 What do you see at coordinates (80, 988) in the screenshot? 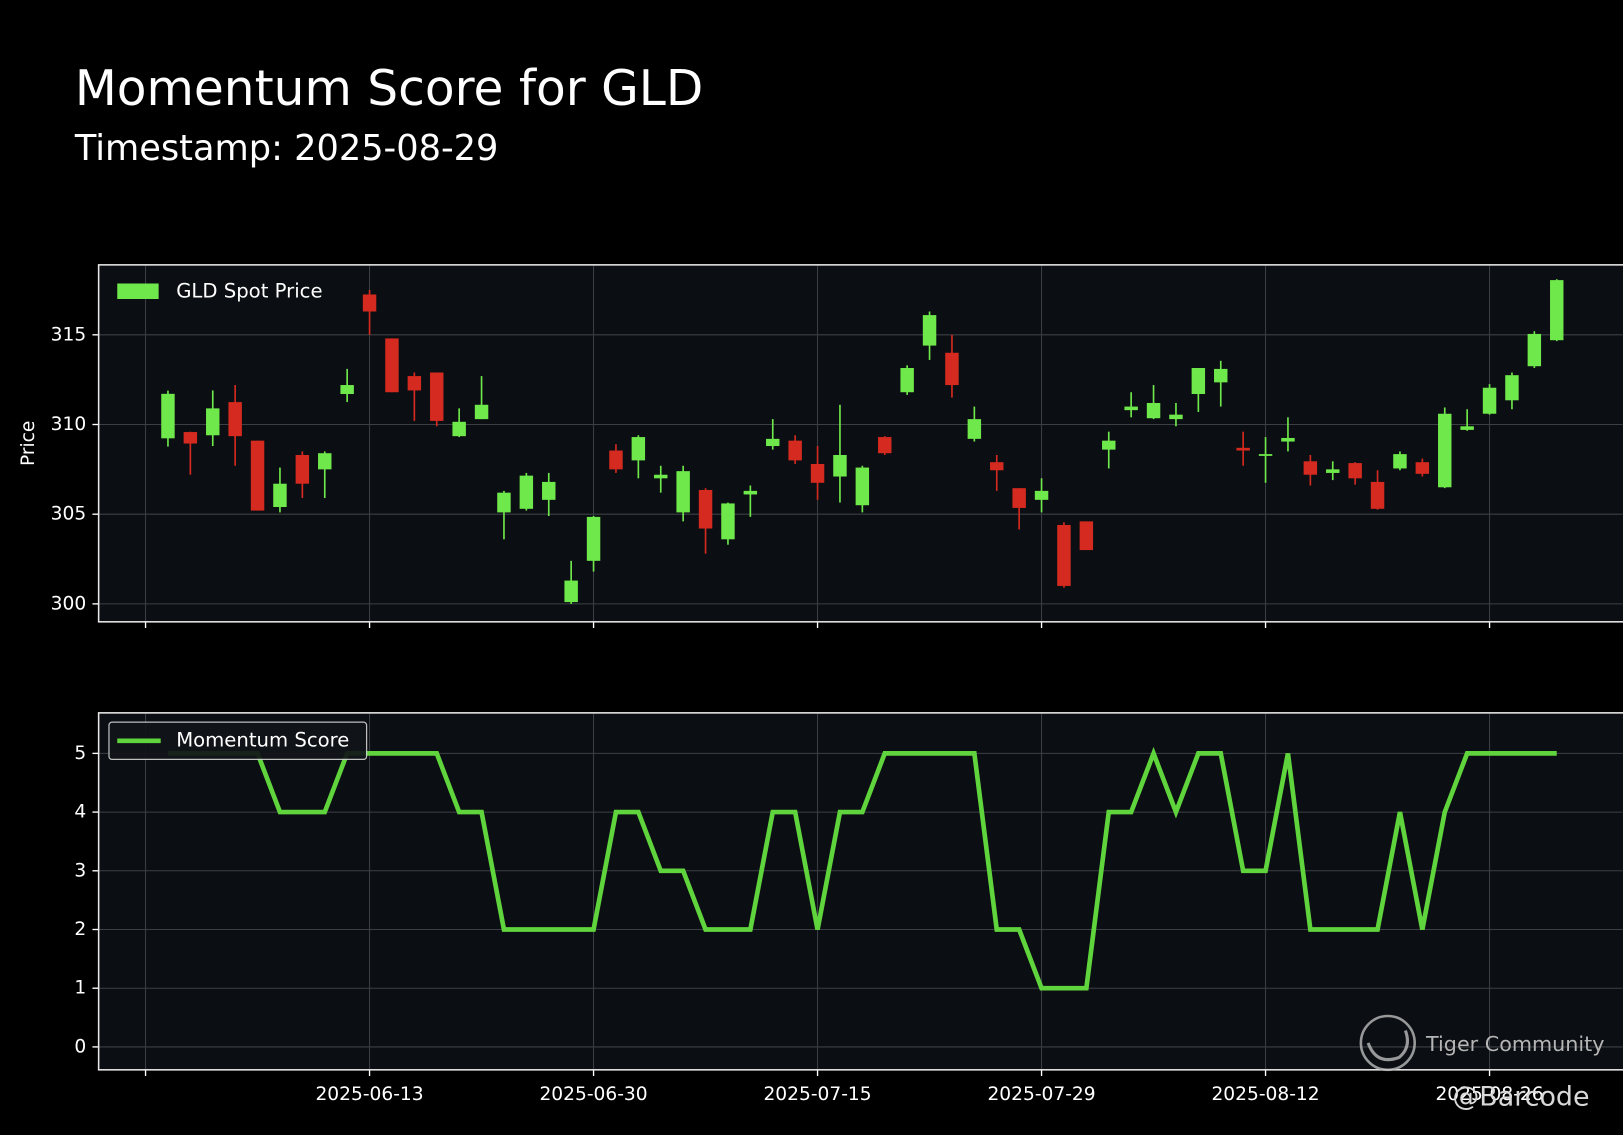
I see `y-tick-label: 1` at bounding box center [80, 988].